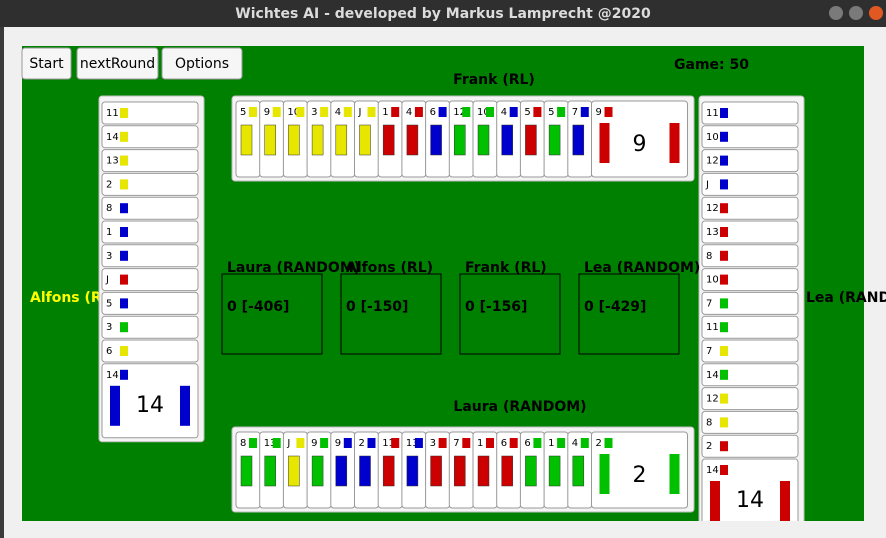 This screenshot has width=886, height=538. Describe the element at coordinates (272, 470) in the screenshot. I see `card: 13` at that location.